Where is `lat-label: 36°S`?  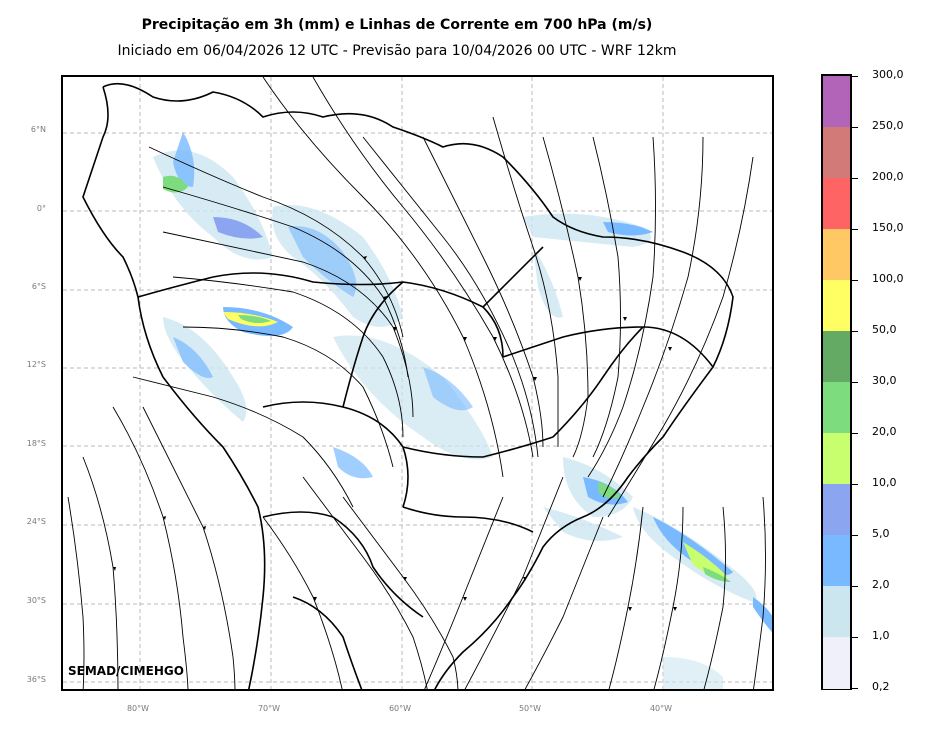 lat-label: 36°S is located at coordinates (36, 679).